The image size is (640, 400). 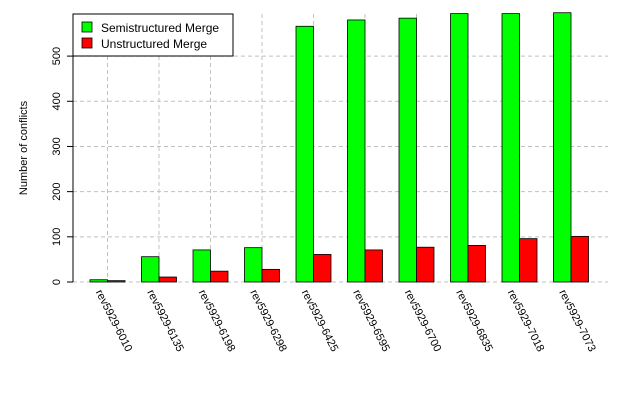 What do you see at coordinates (114, 321) in the screenshot?
I see `x-tick-label: rev5929-6010` at bounding box center [114, 321].